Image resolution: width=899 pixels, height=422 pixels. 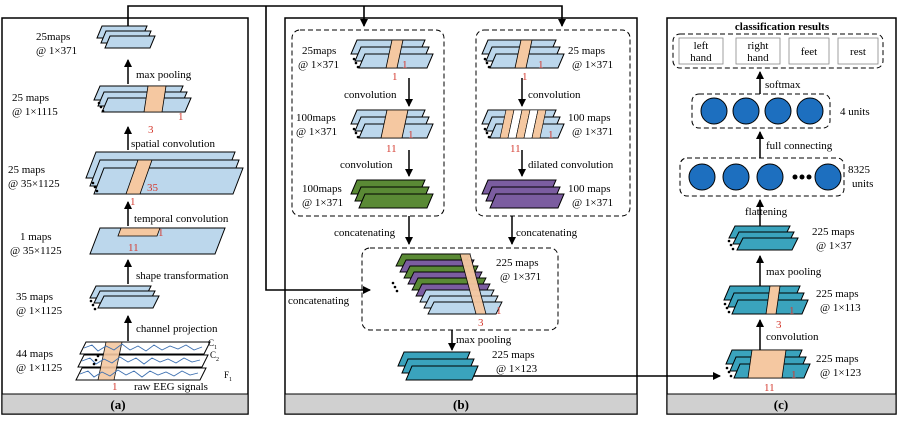 What do you see at coordinates (35, 112) in the screenshot?
I see `spatial-out-dims: @ 1×1115` at bounding box center [35, 112].